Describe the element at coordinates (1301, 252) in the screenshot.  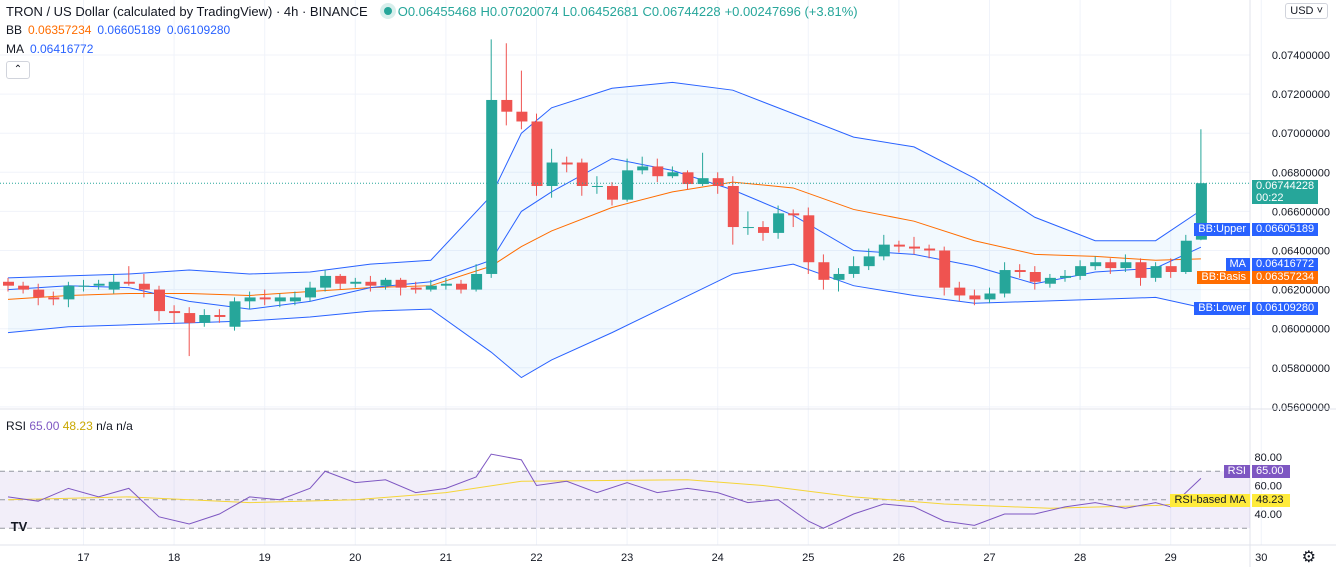
I see `price-tick-label: 0.06400000` at that location.